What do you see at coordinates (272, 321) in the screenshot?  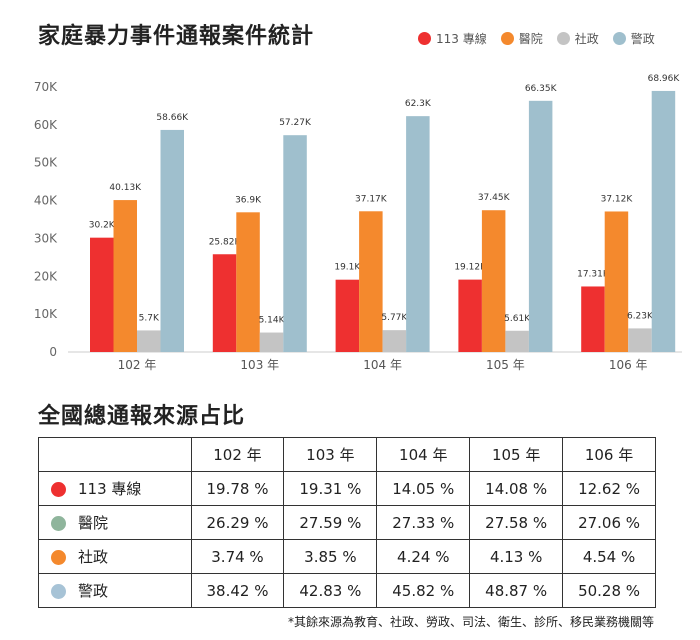 I see `data-label: 5.14K` at bounding box center [272, 321].